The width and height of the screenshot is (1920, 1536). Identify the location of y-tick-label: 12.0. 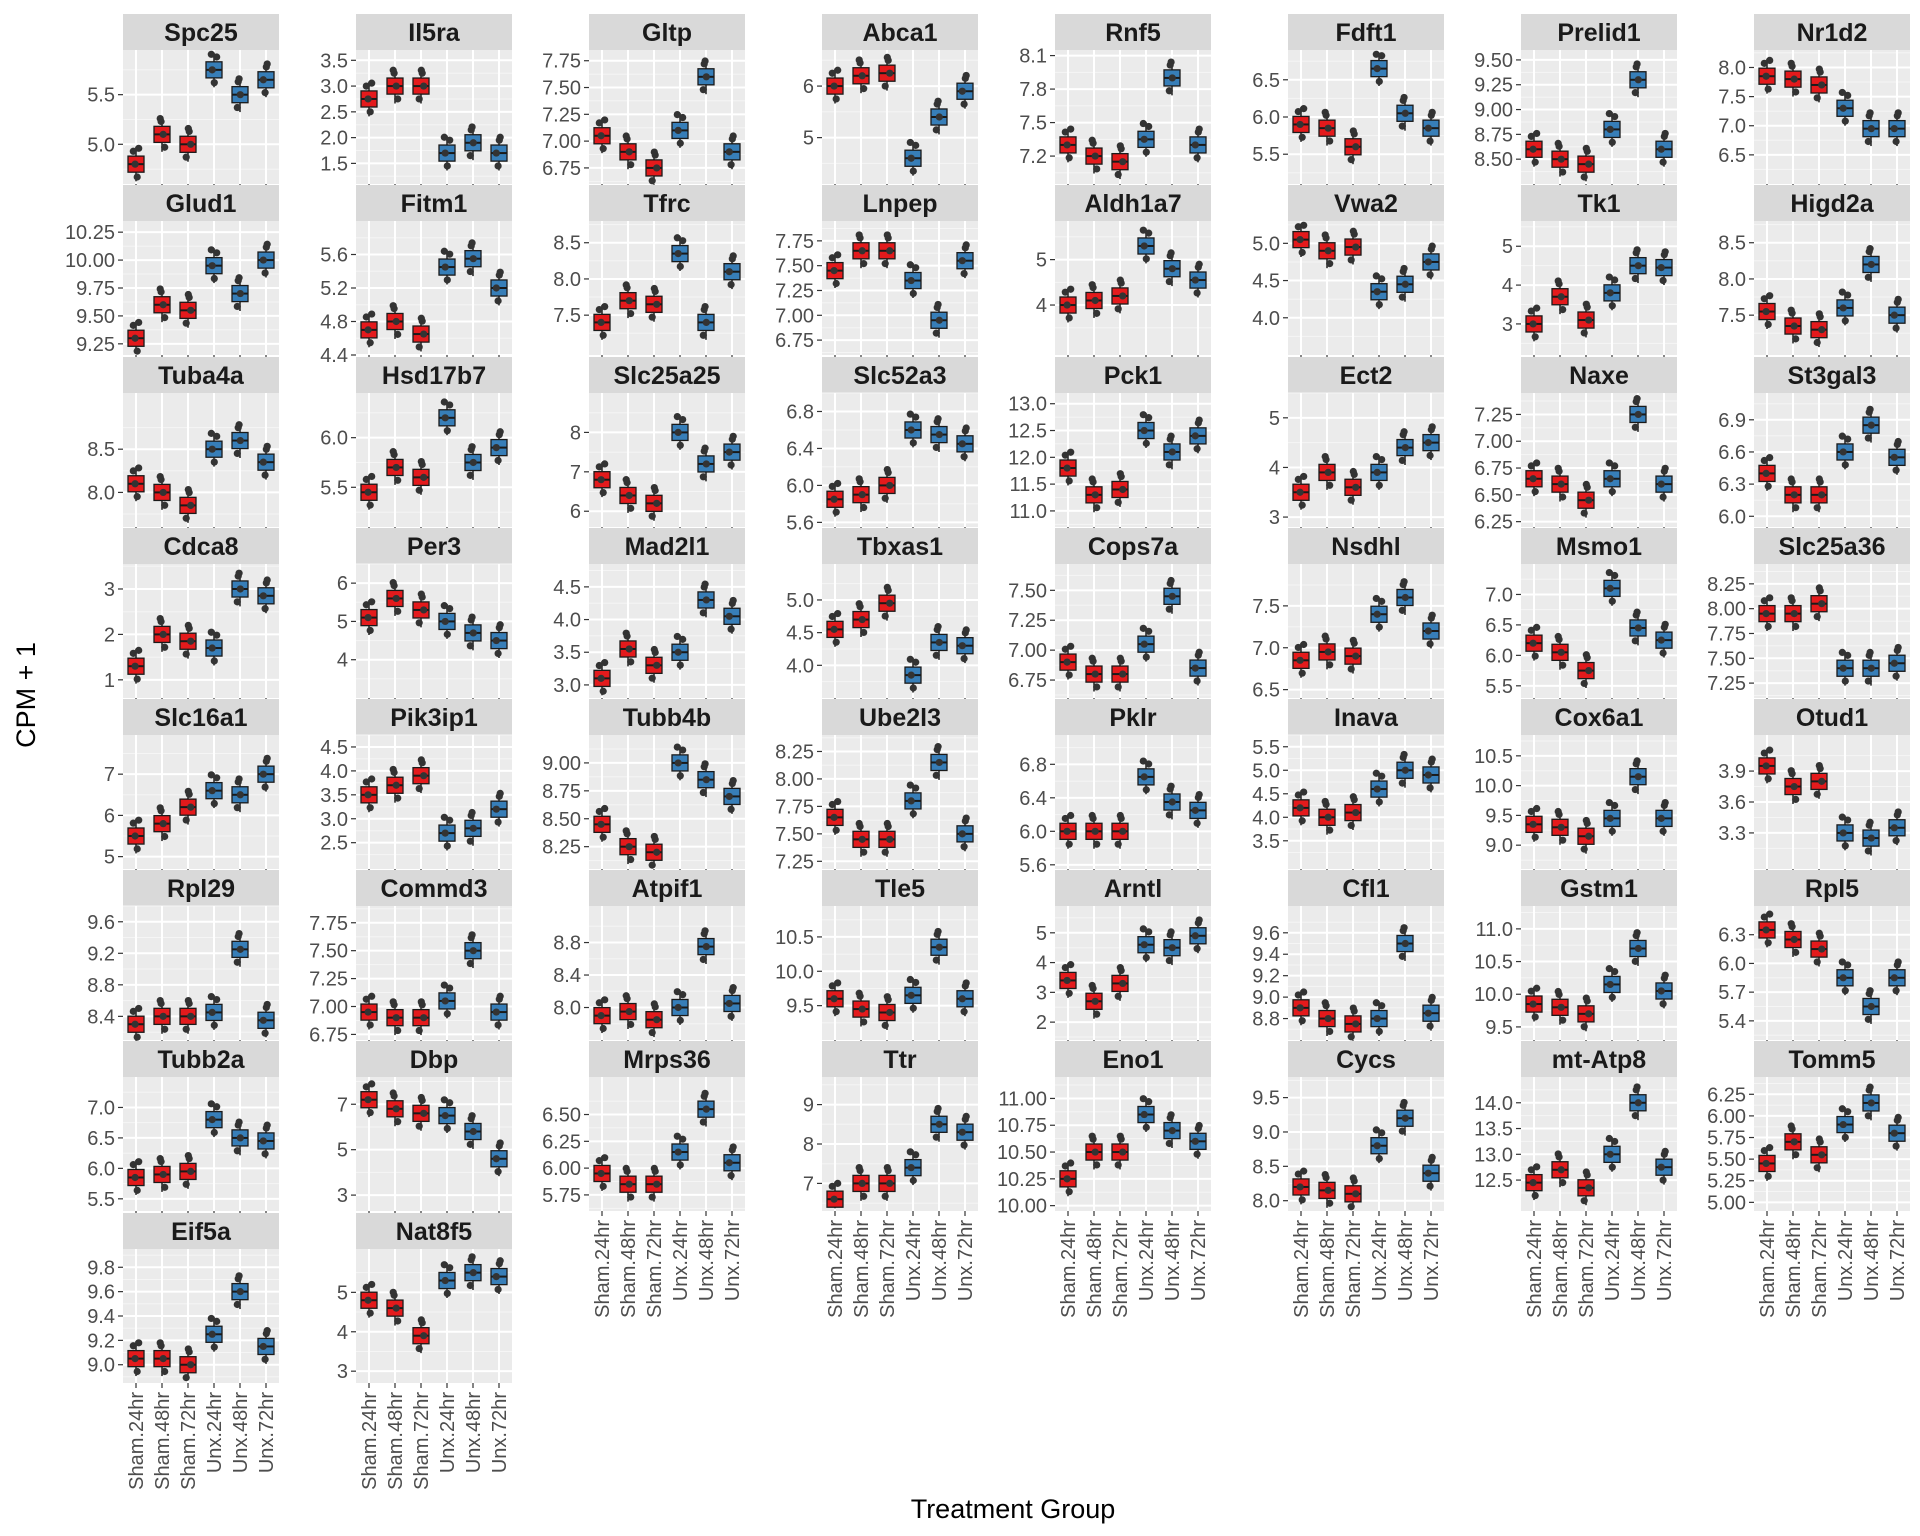
(1027, 458).